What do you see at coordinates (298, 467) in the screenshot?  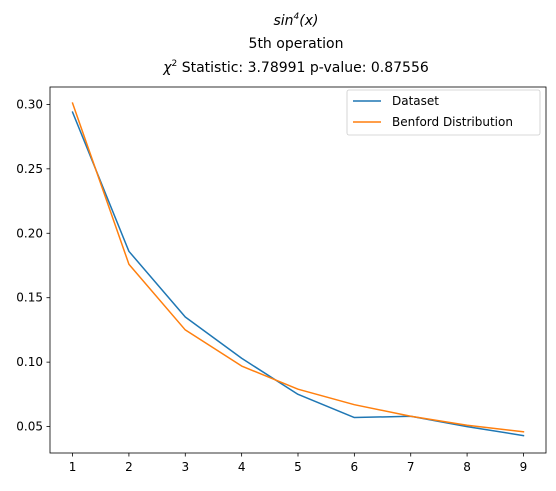 I see `x-tick-label: 5` at bounding box center [298, 467].